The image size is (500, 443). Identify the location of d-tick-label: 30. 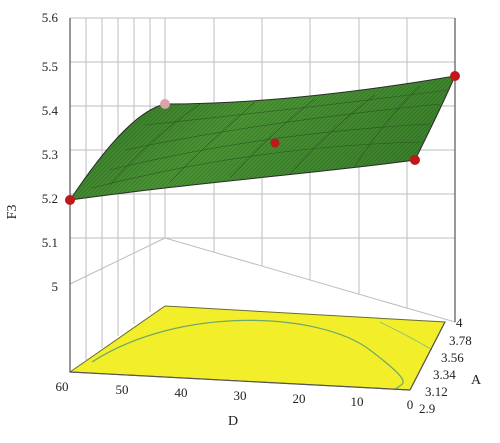
(240, 395).